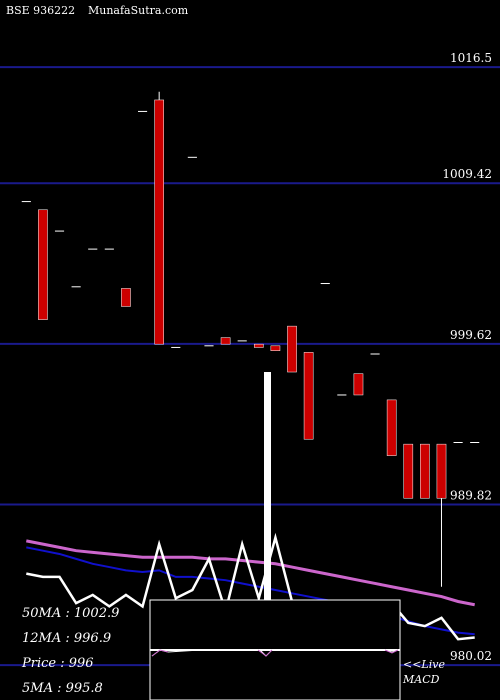  I want to click on price-label-4: 980.02, so click(471, 656).